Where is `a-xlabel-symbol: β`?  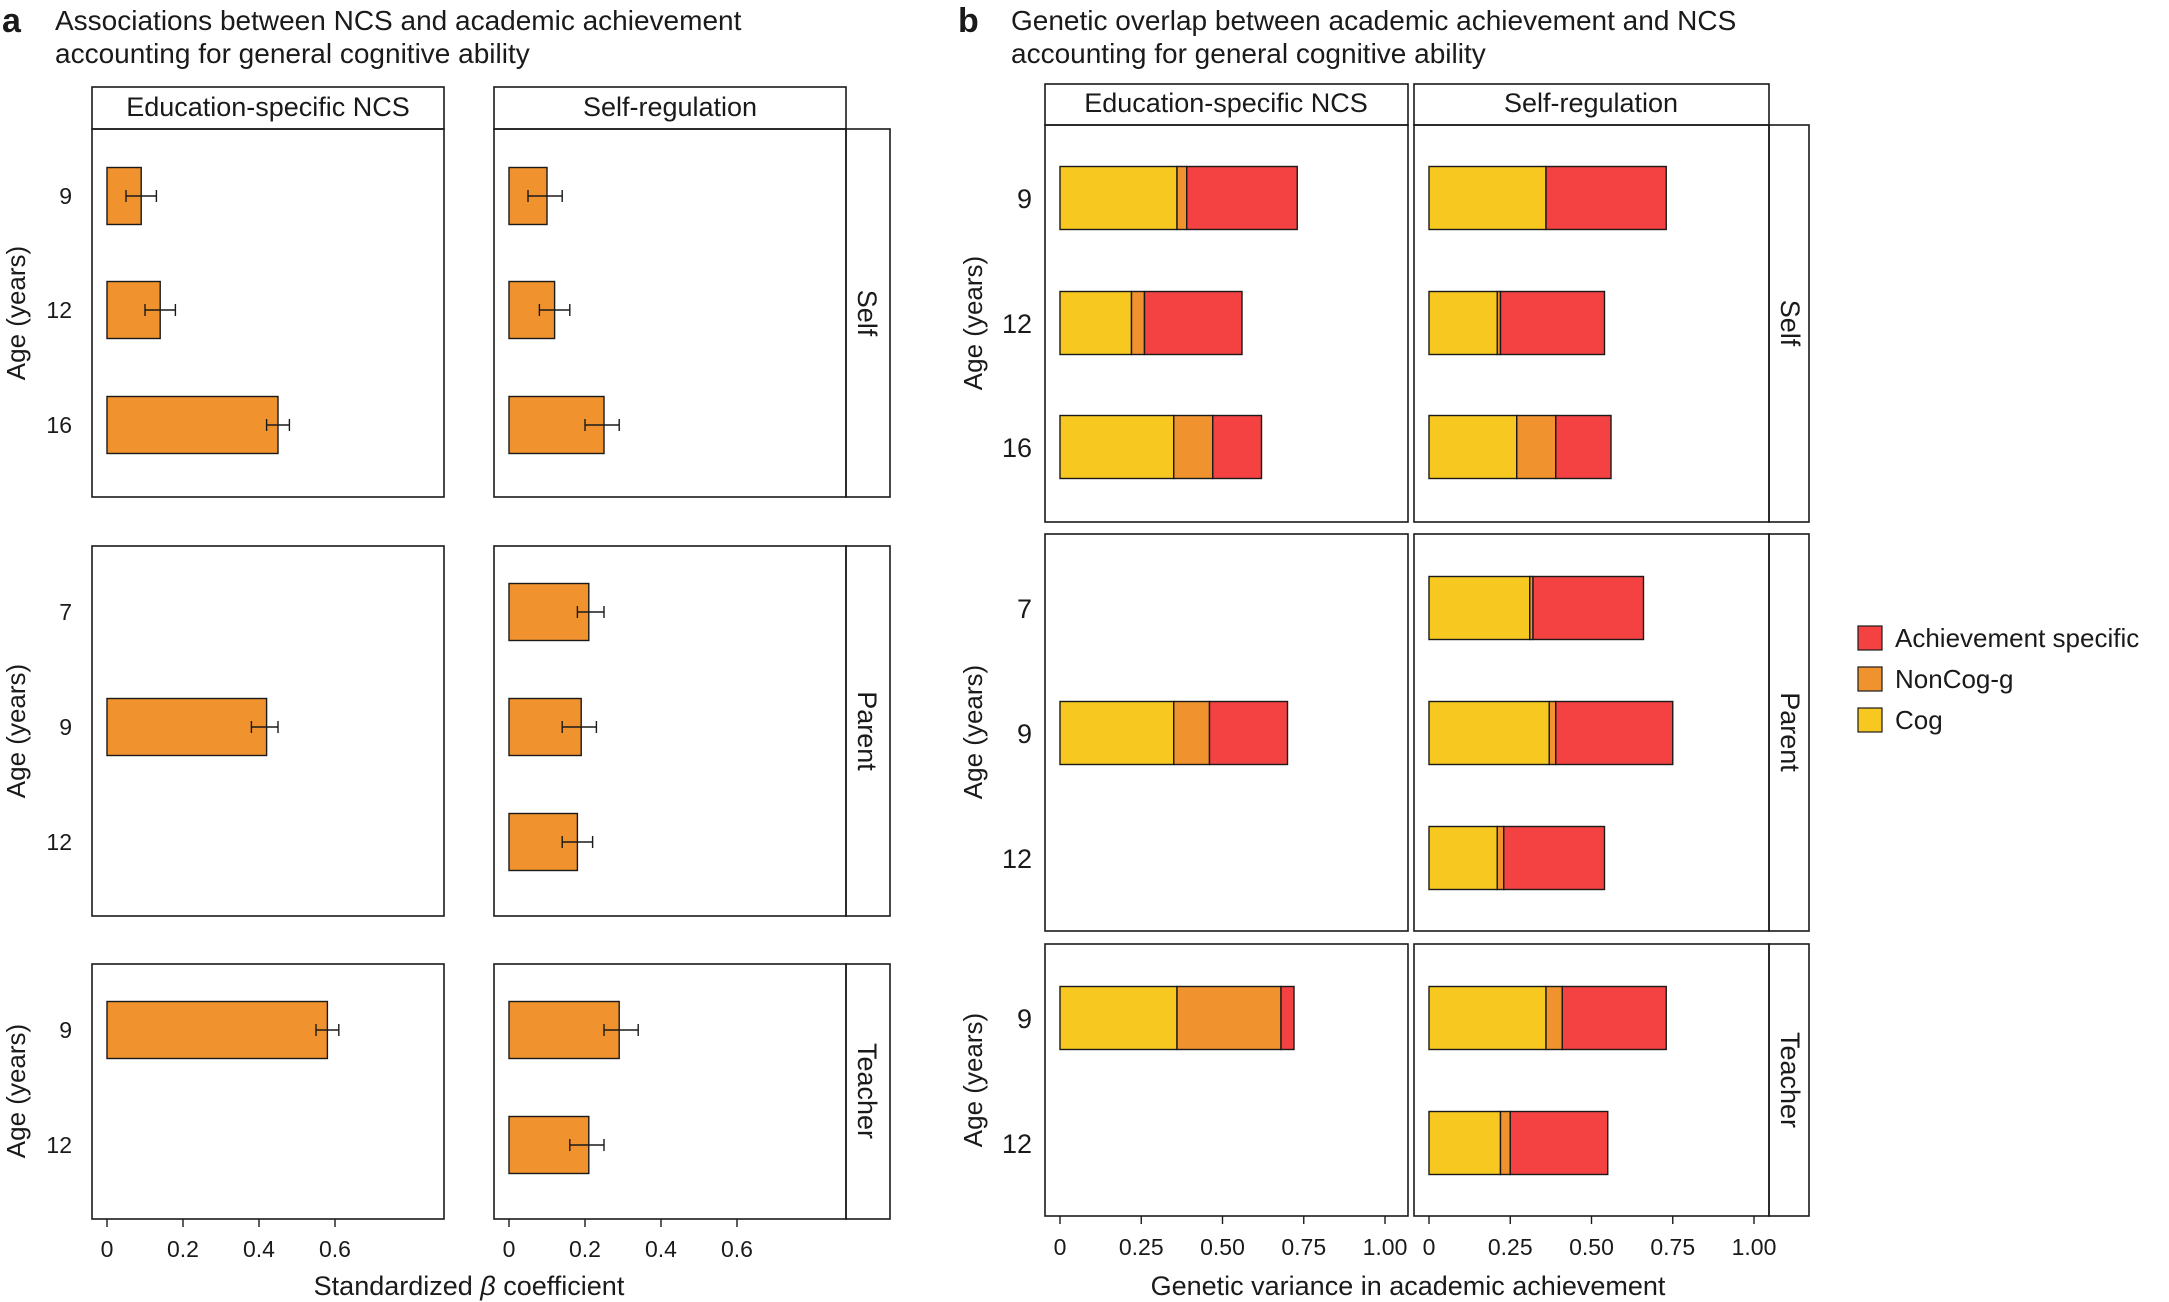
a-xlabel-symbol: β is located at coordinates (487, 1286).